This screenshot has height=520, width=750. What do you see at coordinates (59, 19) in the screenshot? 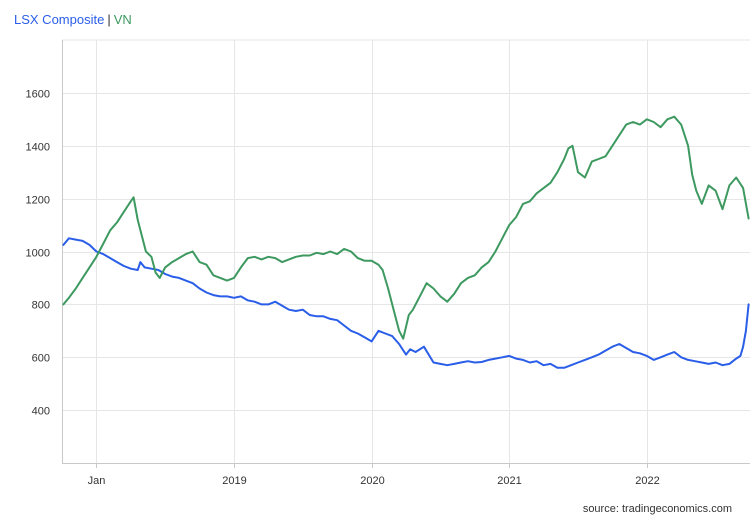
I see `legend-lsx-composite: LSX Composite` at bounding box center [59, 19].